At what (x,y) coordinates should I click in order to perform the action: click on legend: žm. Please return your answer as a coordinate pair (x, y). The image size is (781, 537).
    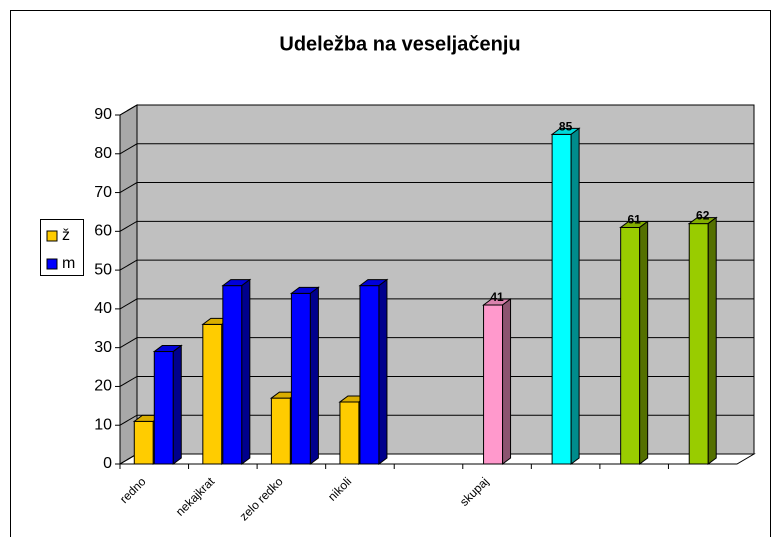
    Looking at the image, I should click on (62, 247).